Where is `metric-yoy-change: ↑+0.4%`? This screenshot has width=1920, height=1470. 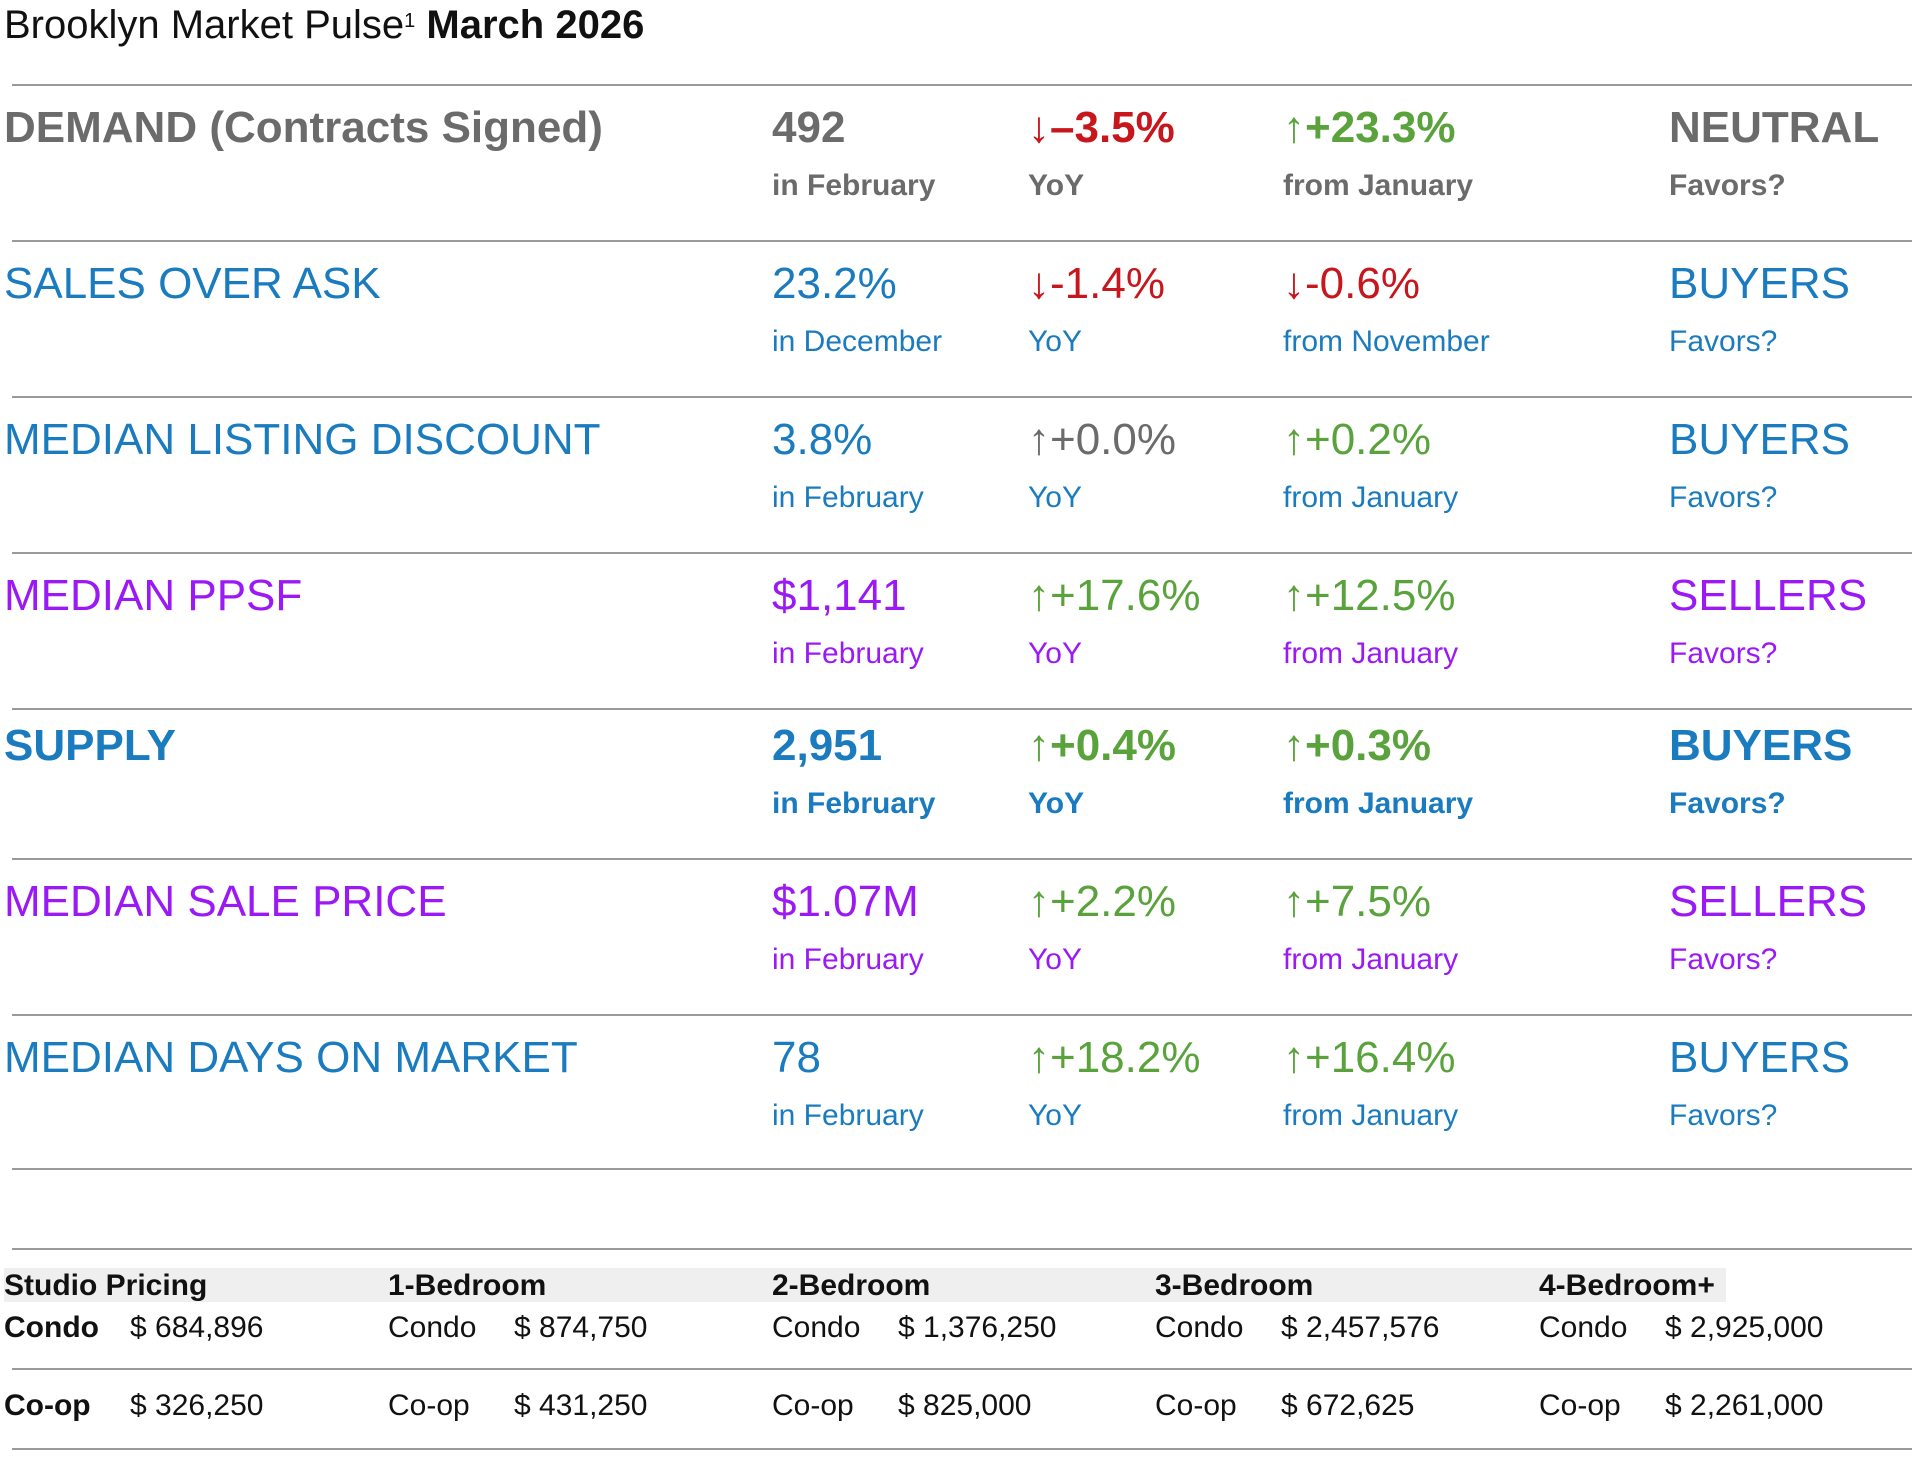
metric-yoy-change: ↑+0.4% is located at coordinates (1102, 745).